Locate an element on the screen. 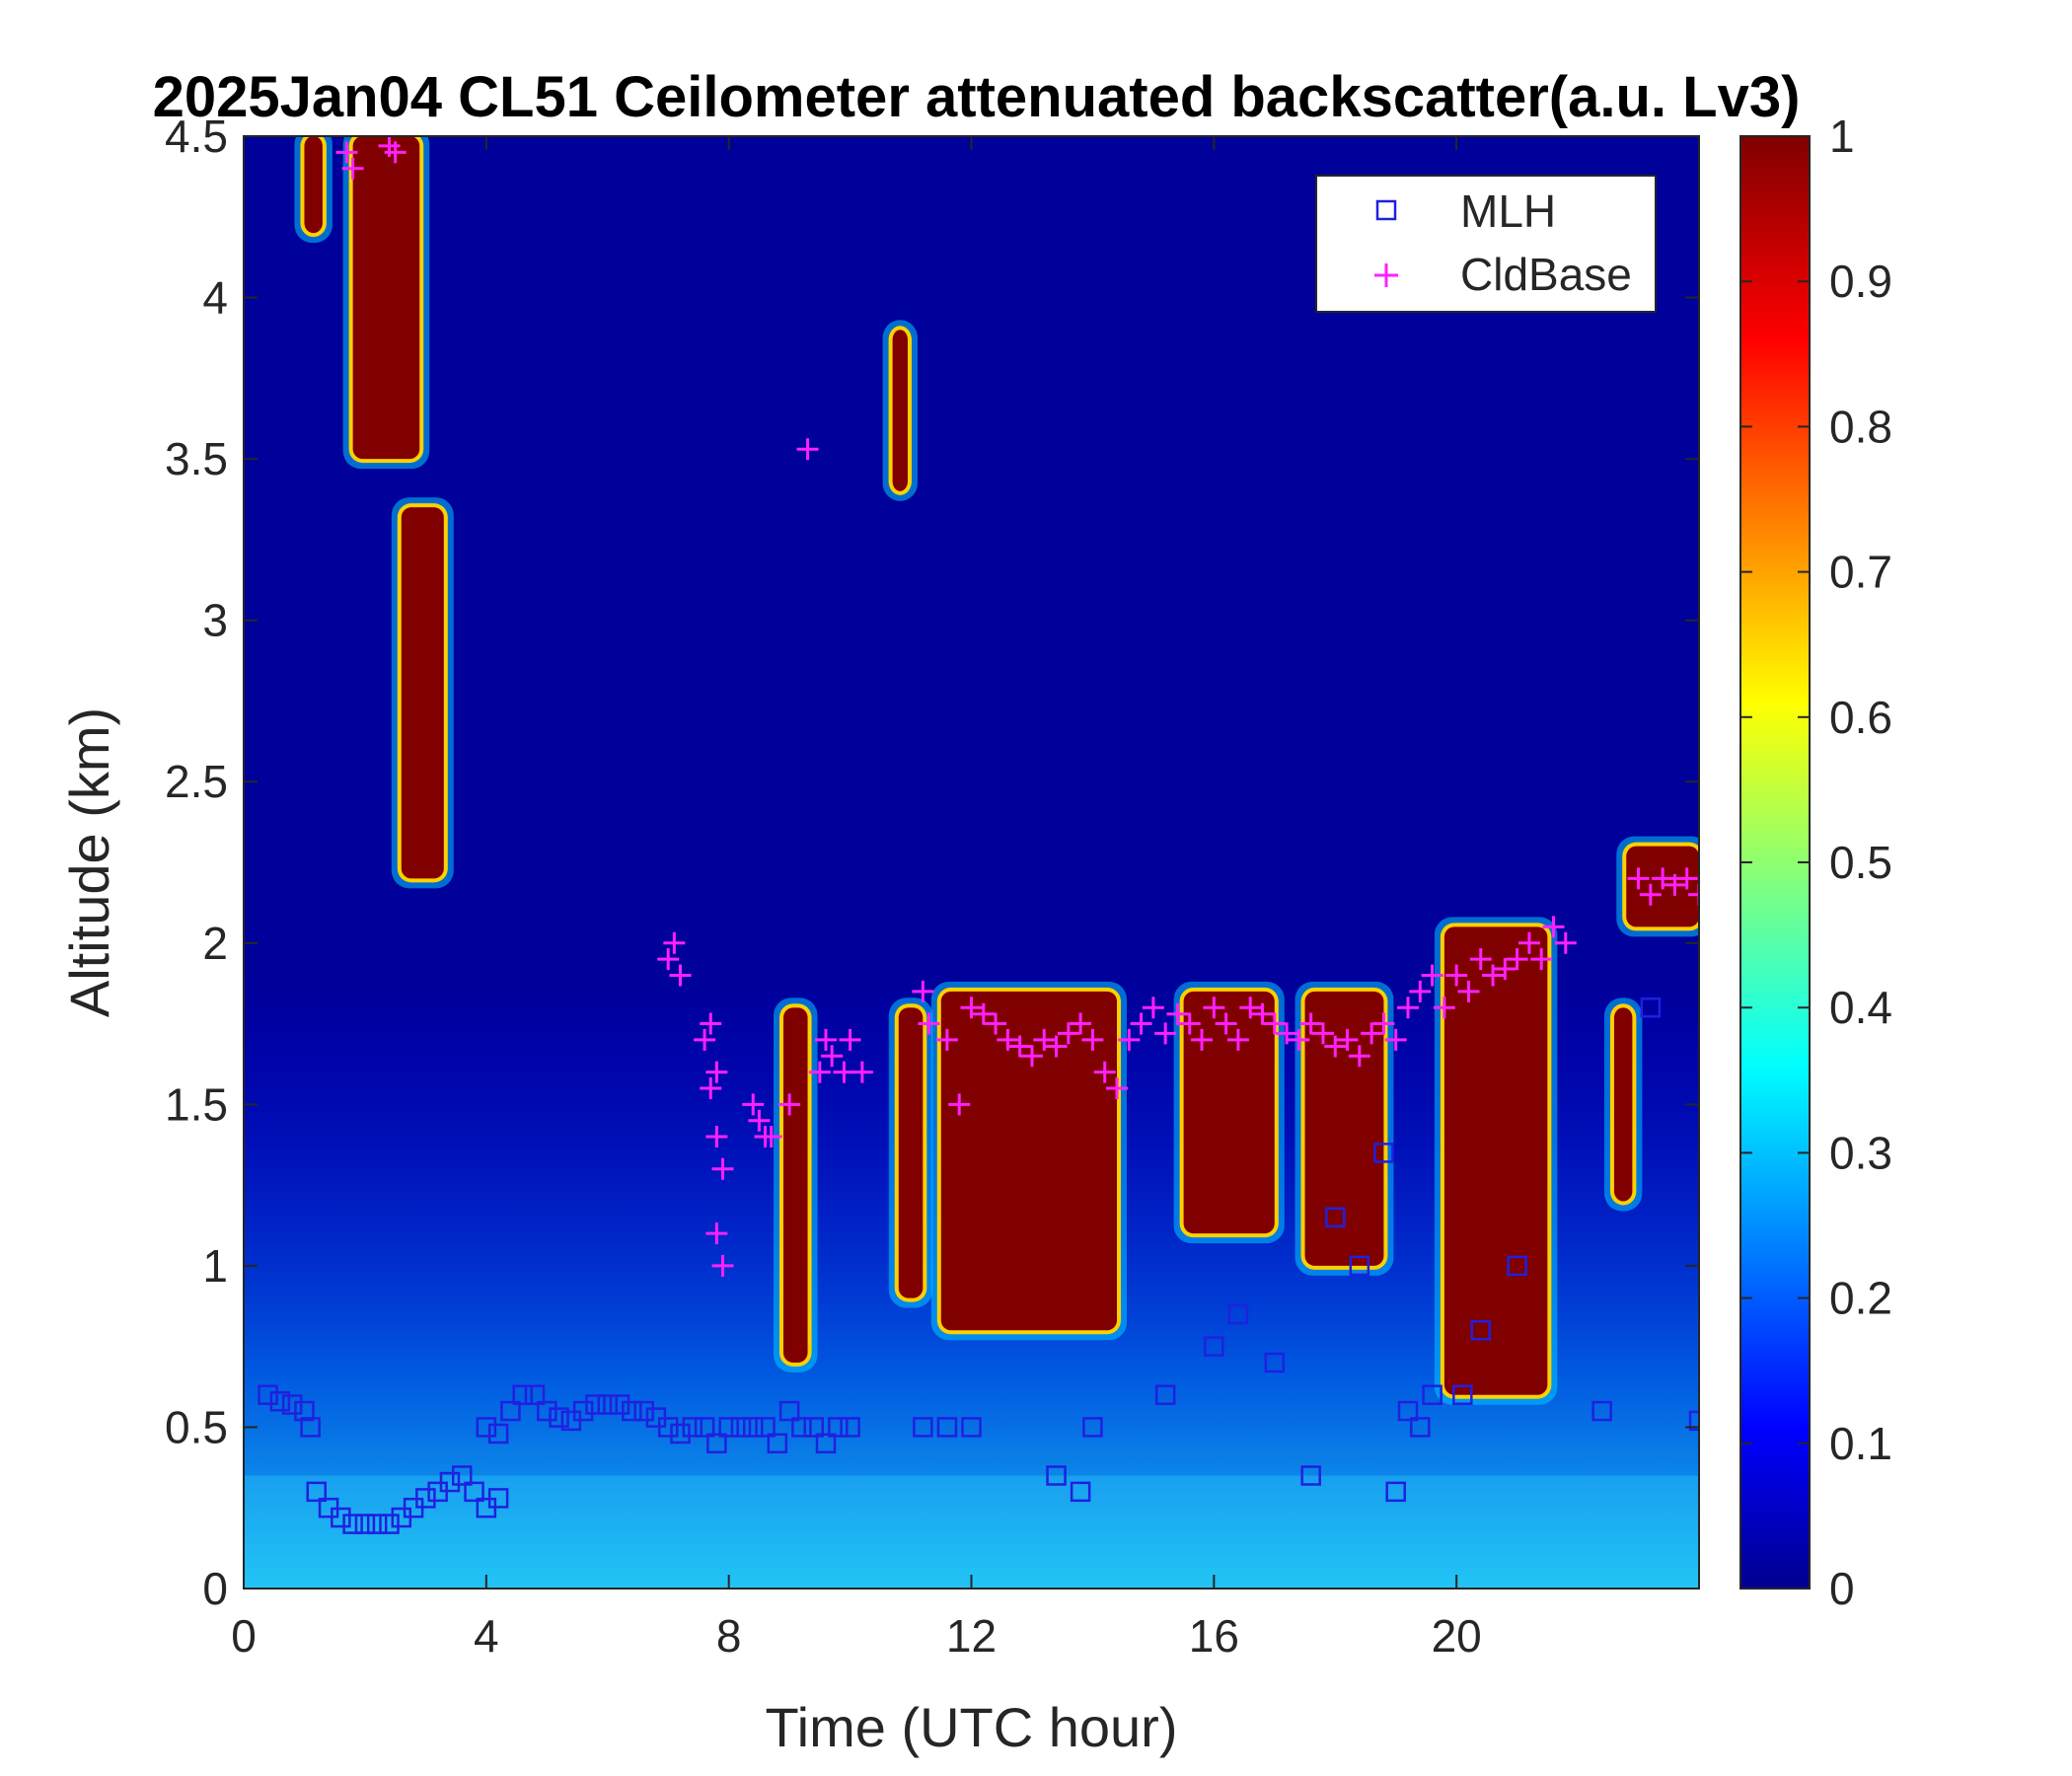 This screenshot has width=2072, height=1776. colorbar-tick-label: 0.3 is located at coordinates (1861, 1152).